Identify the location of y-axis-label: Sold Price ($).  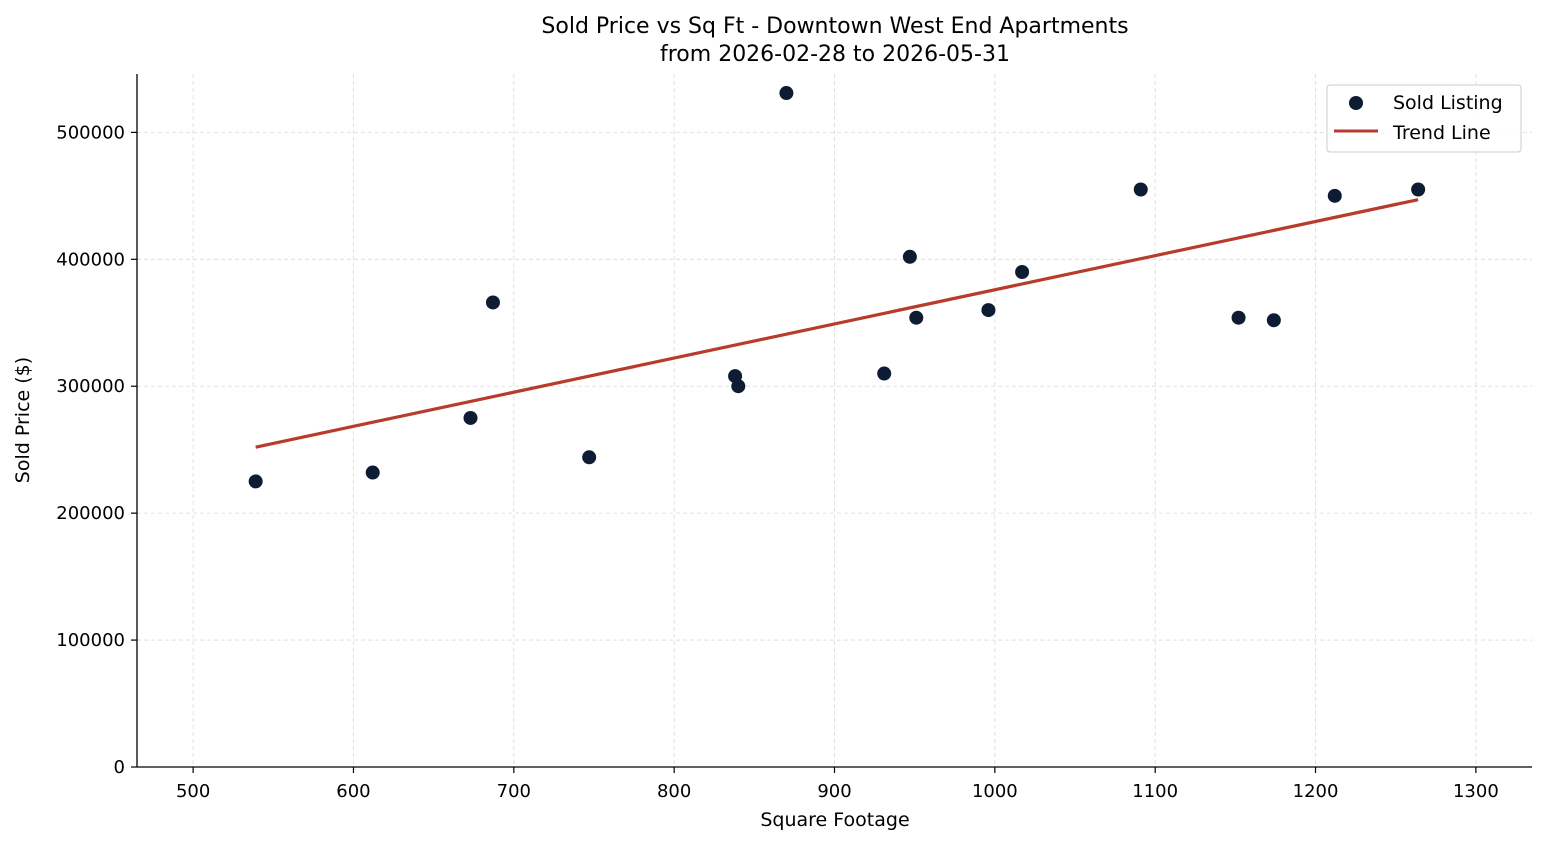
(23, 420).